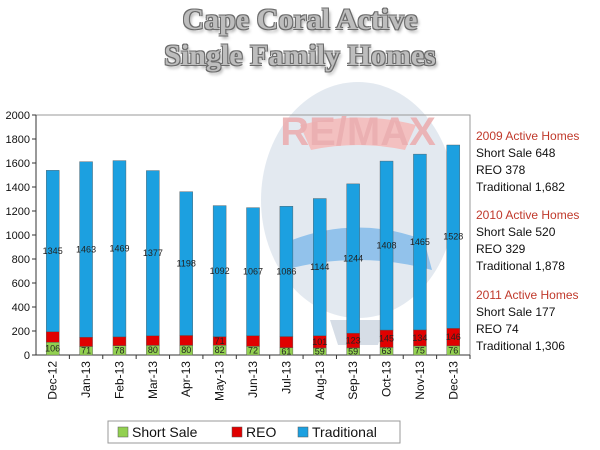 This screenshot has width=600, height=450. Describe the element at coordinates (261, 432) in the screenshot. I see `legend-label-reo: REO` at that location.